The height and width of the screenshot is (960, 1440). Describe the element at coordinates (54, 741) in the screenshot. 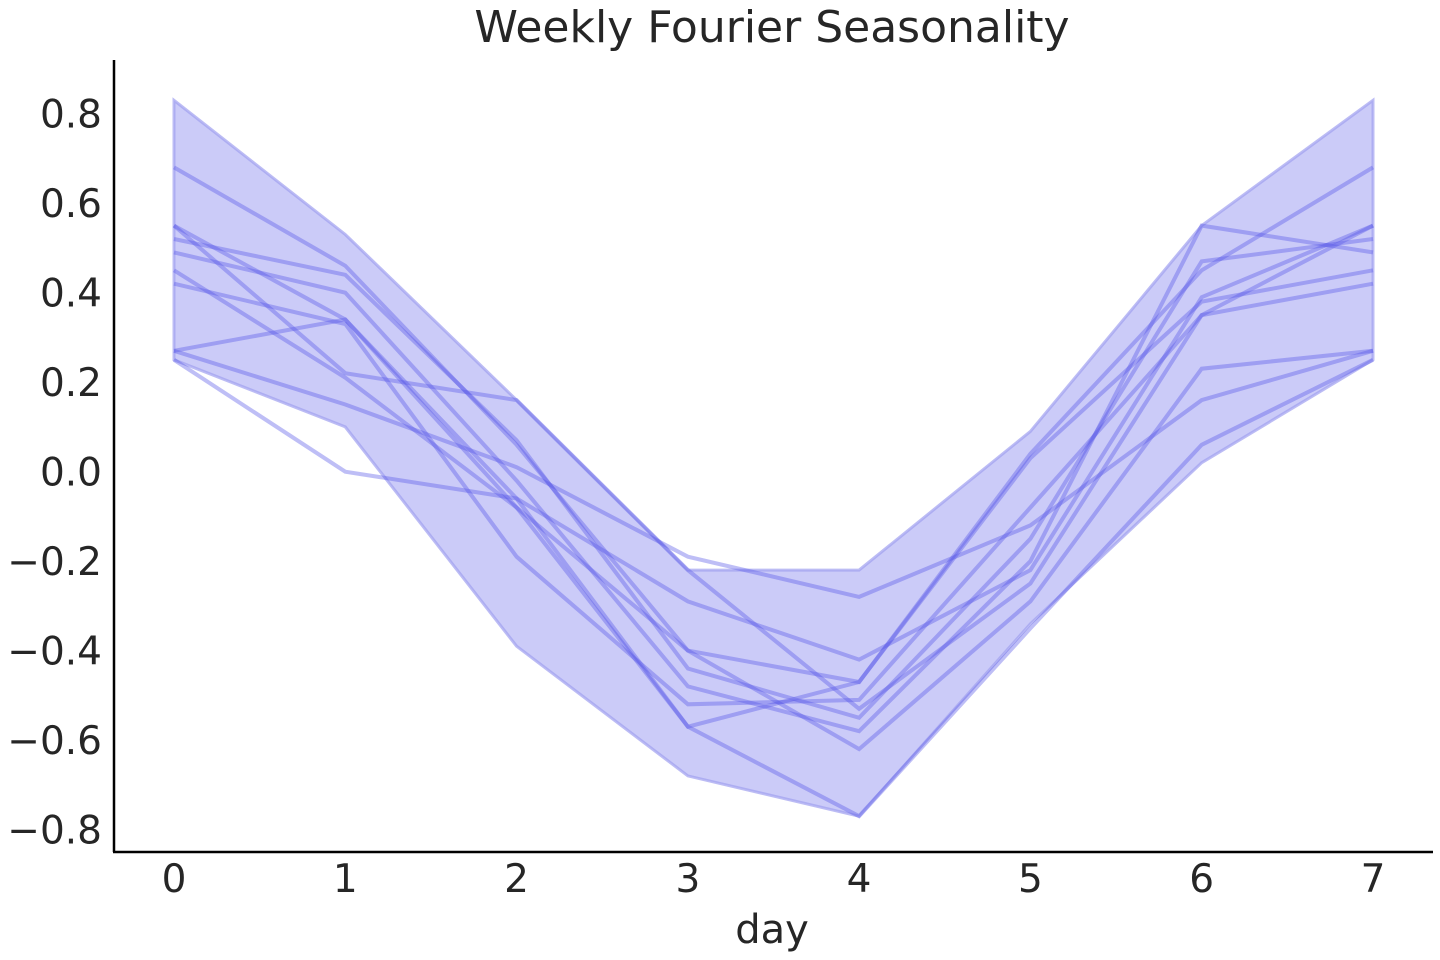

I see `y-tick-label: −0.6` at that location.